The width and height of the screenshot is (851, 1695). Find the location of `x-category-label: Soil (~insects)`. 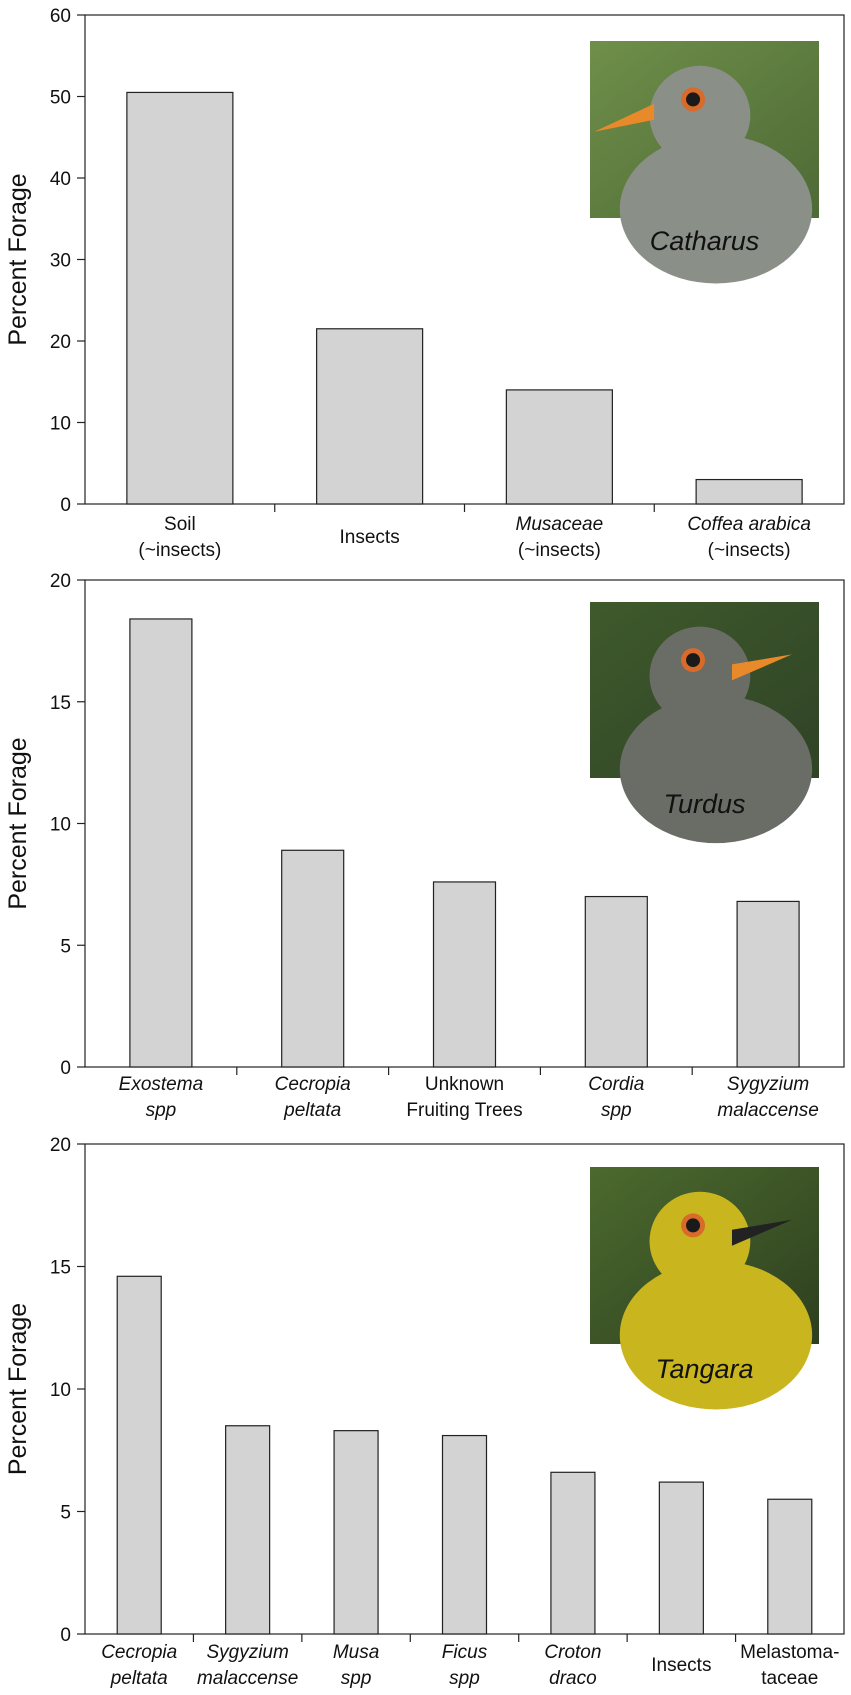

x-category-label: Soil (~insects) is located at coordinates (179, 537).